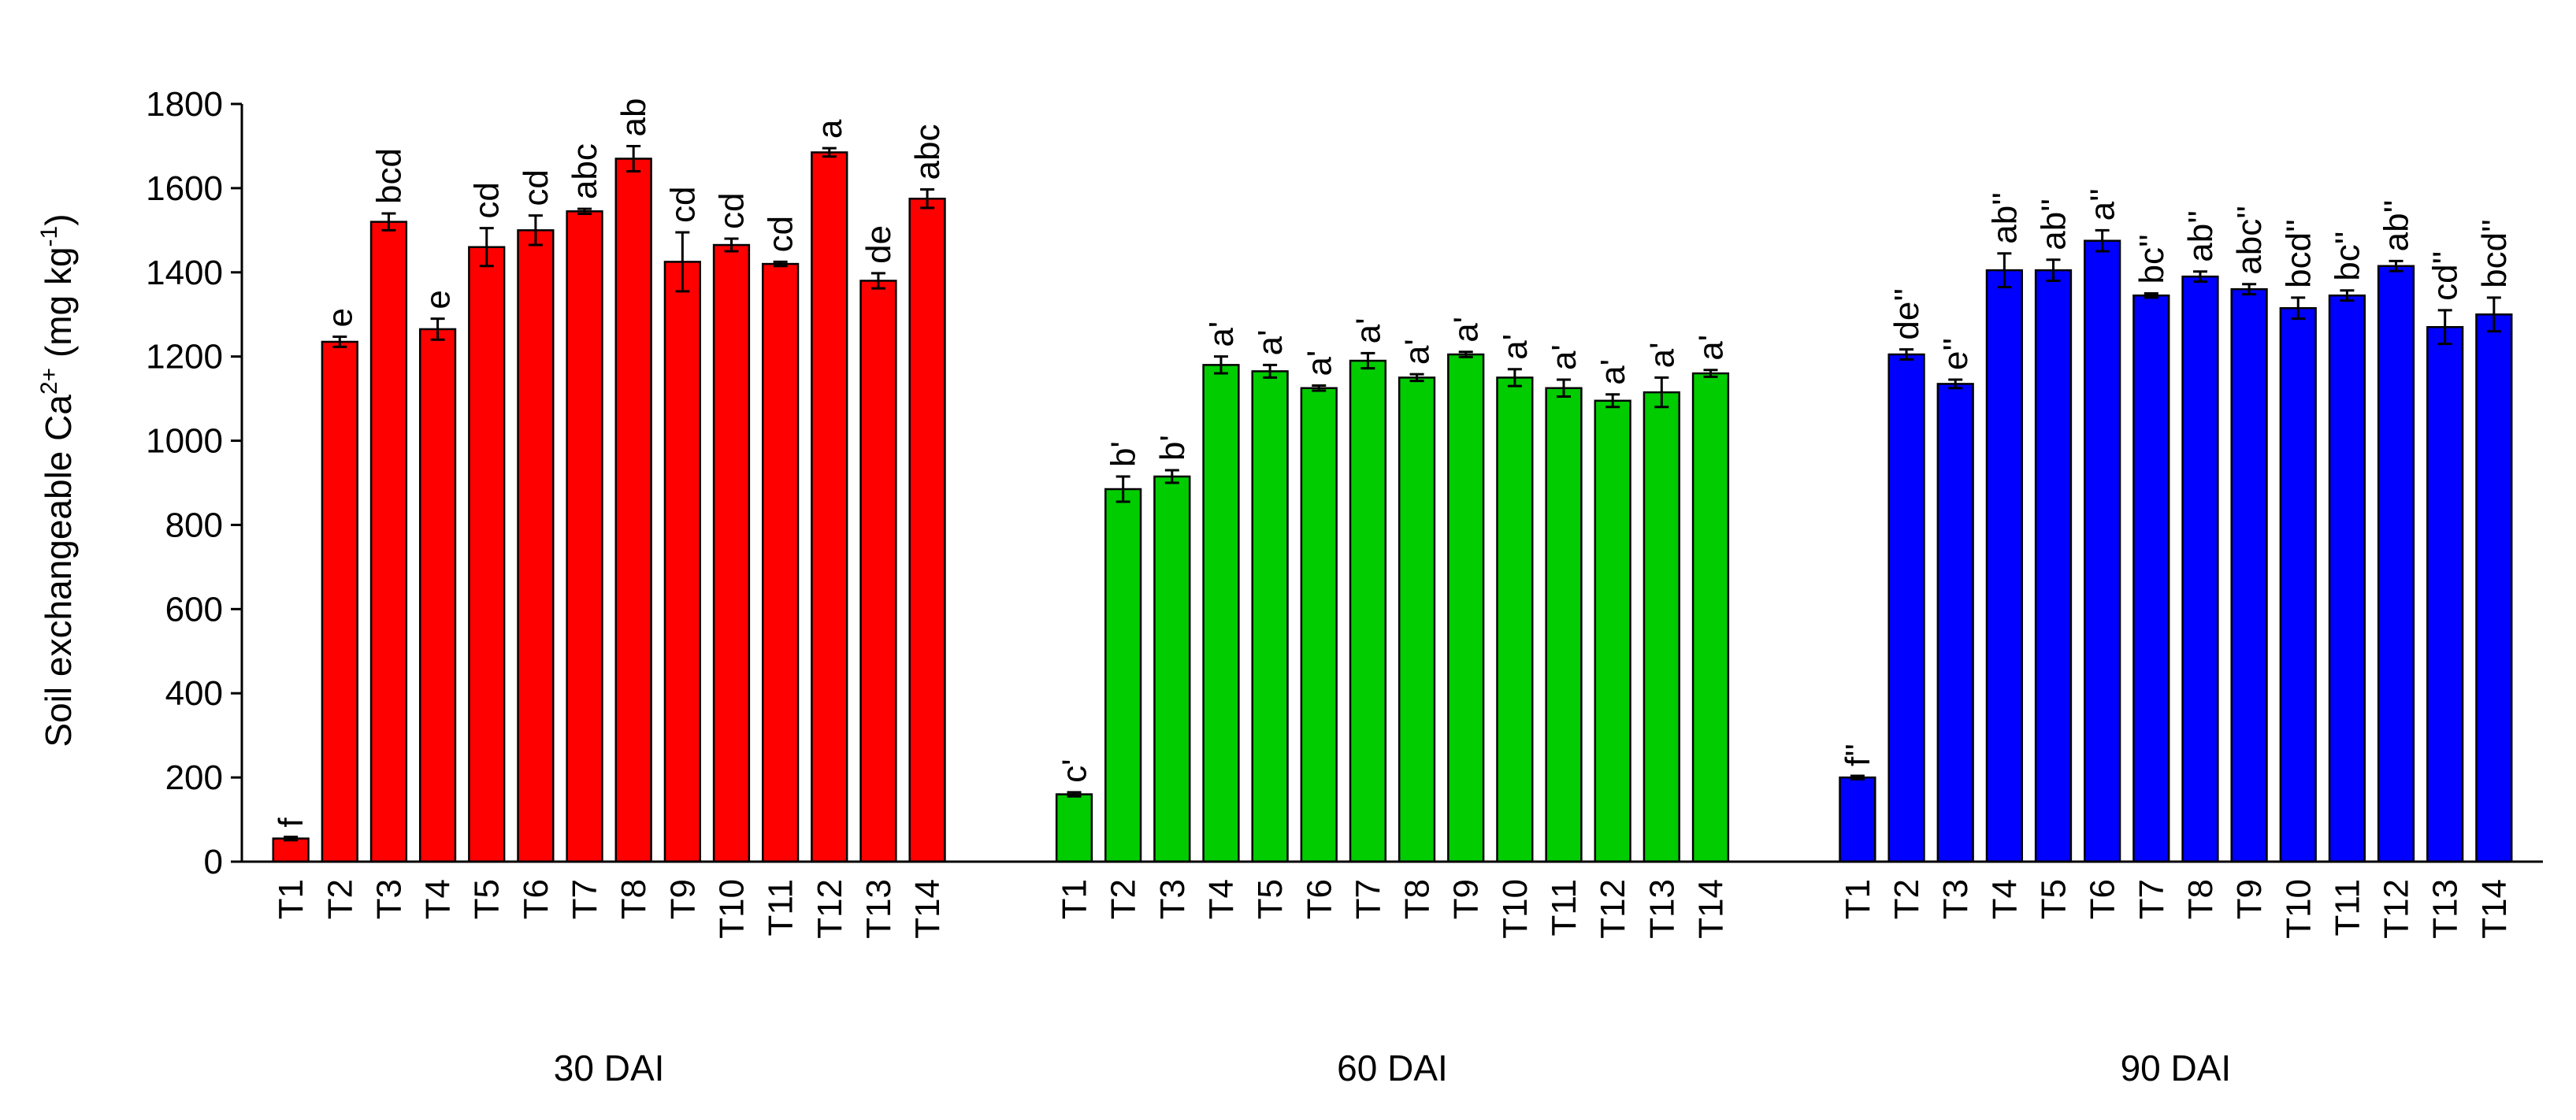 The width and height of the screenshot is (2576, 1120). What do you see at coordinates (184, 104) in the screenshot?
I see `y-tick-label: 1800` at bounding box center [184, 104].